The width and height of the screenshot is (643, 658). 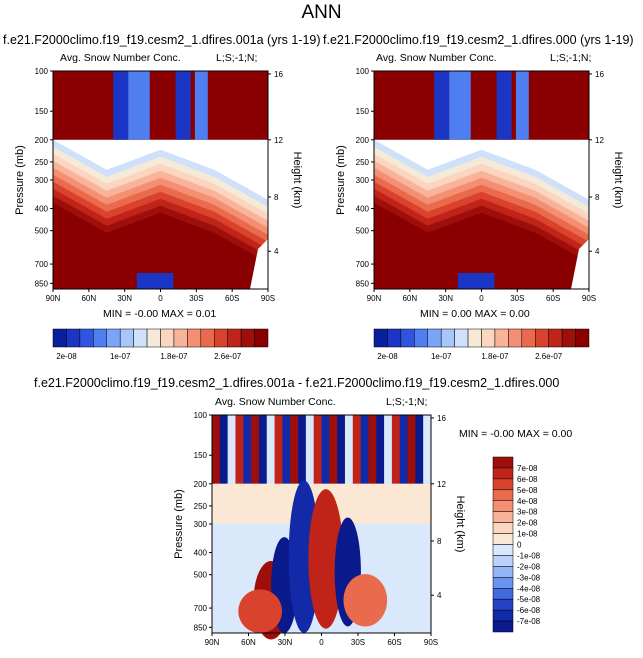 What do you see at coordinates (88, 298) in the screenshot?
I see `x-tick-label: 60N` at bounding box center [88, 298].